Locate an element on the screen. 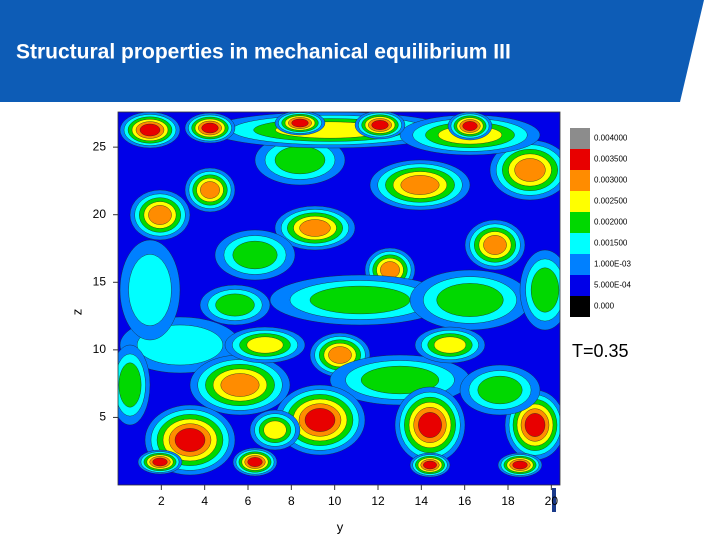 The width and height of the screenshot is (720, 545). x-tick-label: 16 is located at coordinates (465, 501).